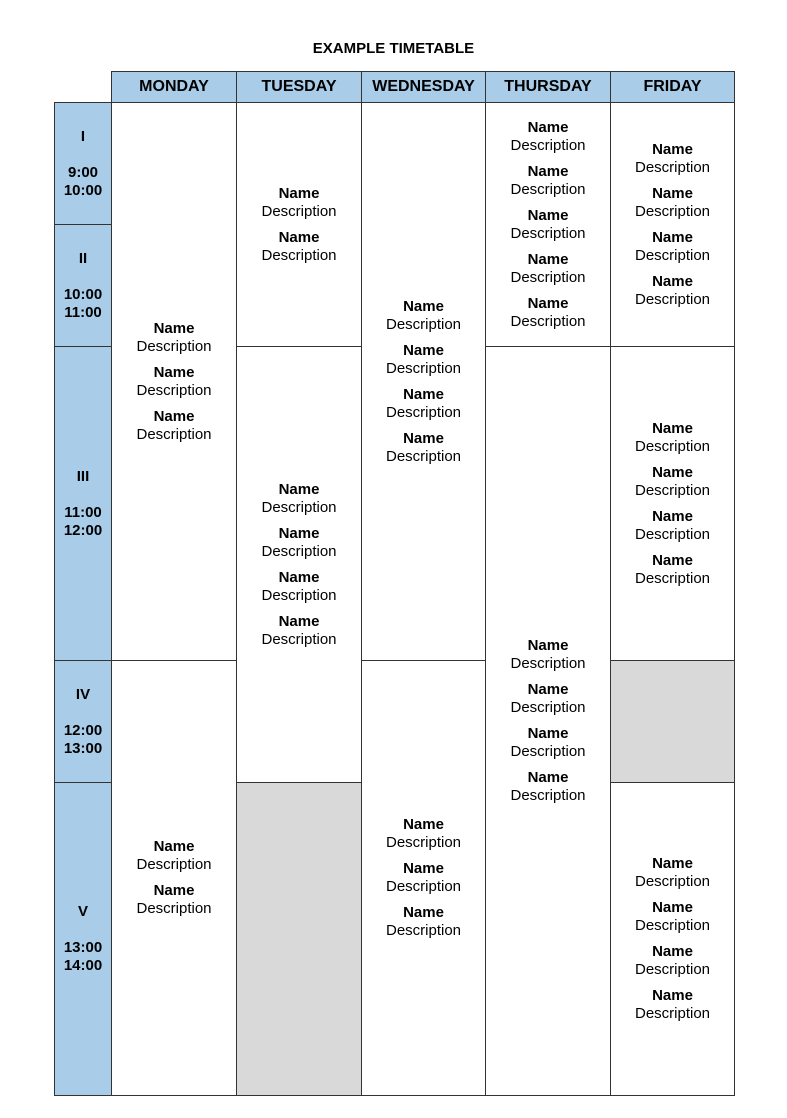 The height and width of the screenshot is (1118, 787). Describe the element at coordinates (548, 87) in the screenshot. I see `day-header-thursday: THURSDAY` at that location.